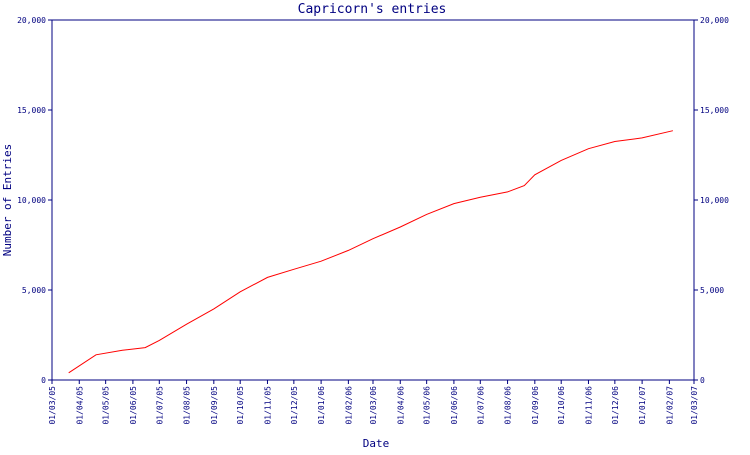  What do you see at coordinates (376, 443) in the screenshot?
I see `x-axis-title: Date` at bounding box center [376, 443].